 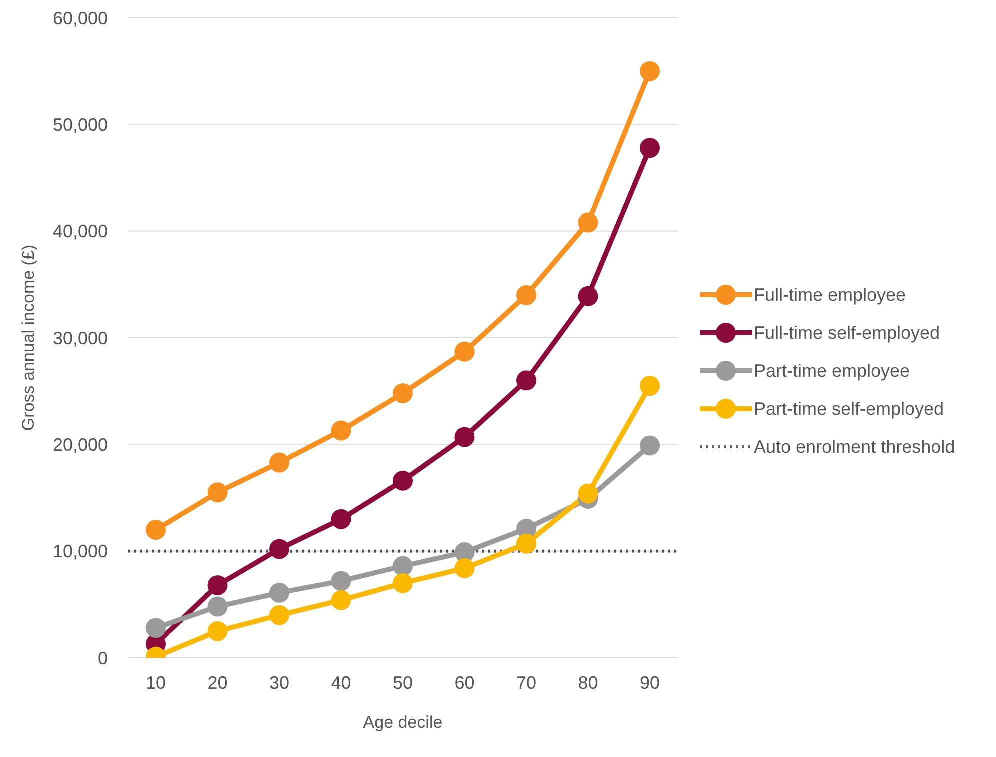 I want to click on legend-label: Part-time self-employed, so click(x=849, y=409).